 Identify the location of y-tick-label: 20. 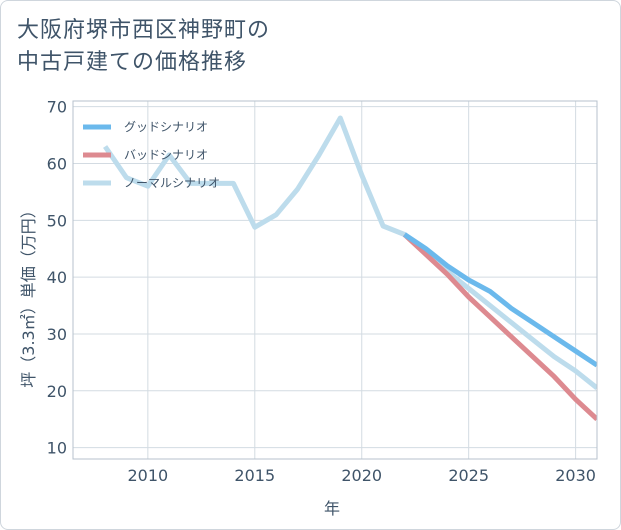
(57, 391).